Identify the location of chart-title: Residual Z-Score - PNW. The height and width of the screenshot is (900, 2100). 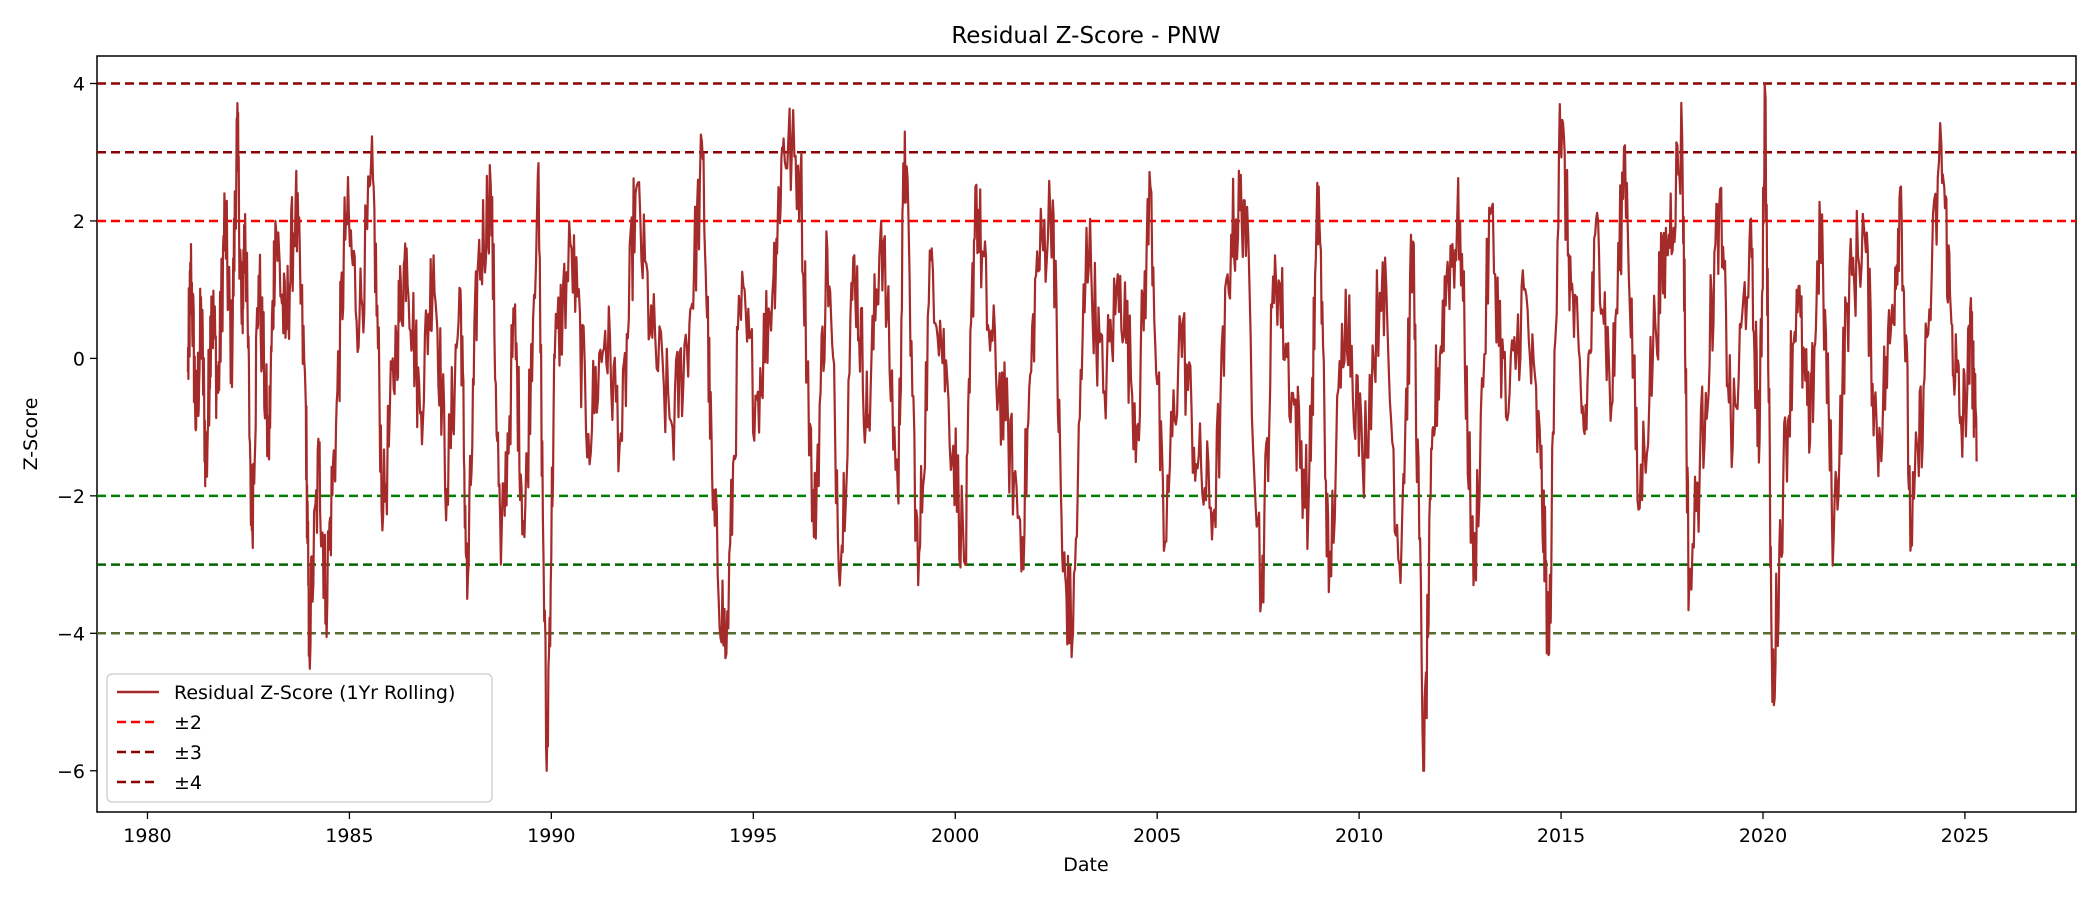
(1085, 36).